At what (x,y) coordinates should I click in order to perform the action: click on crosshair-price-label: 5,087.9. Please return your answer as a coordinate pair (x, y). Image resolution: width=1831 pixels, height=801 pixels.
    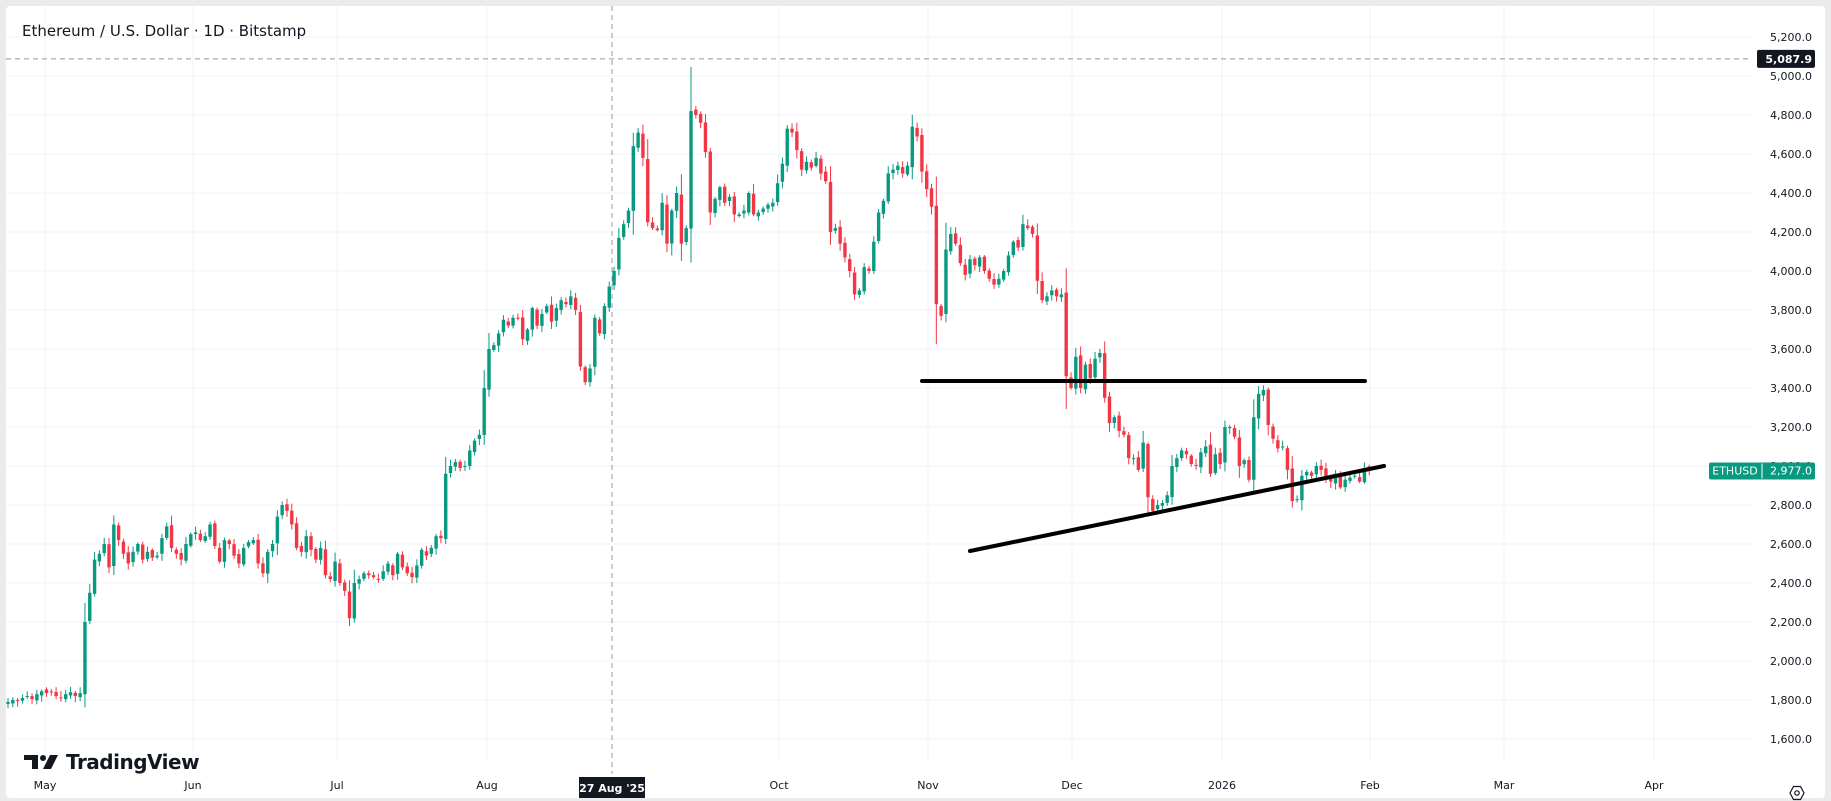
    Looking at the image, I should click on (1786, 58).